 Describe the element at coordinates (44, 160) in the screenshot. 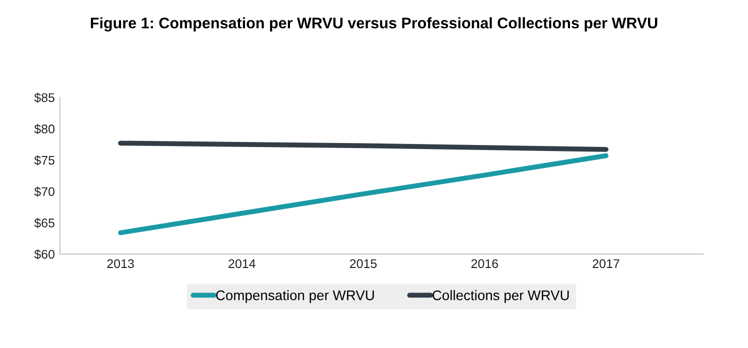

I see `y-tick-label: $75` at that location.